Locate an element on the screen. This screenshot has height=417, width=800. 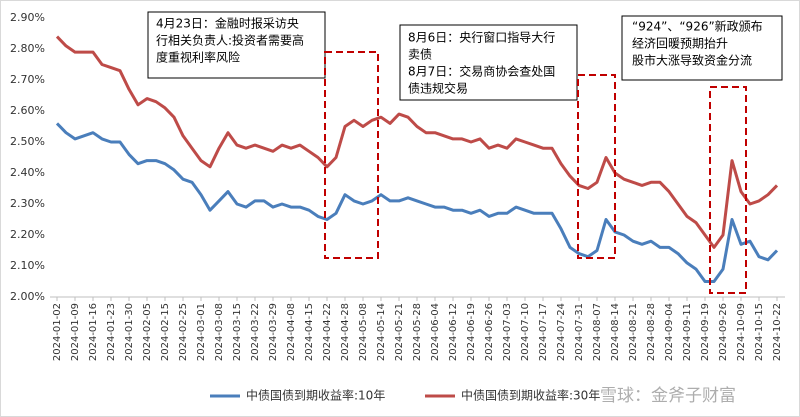
x-tick-label: 2024-03-15 is located at coordinates (237, 332).